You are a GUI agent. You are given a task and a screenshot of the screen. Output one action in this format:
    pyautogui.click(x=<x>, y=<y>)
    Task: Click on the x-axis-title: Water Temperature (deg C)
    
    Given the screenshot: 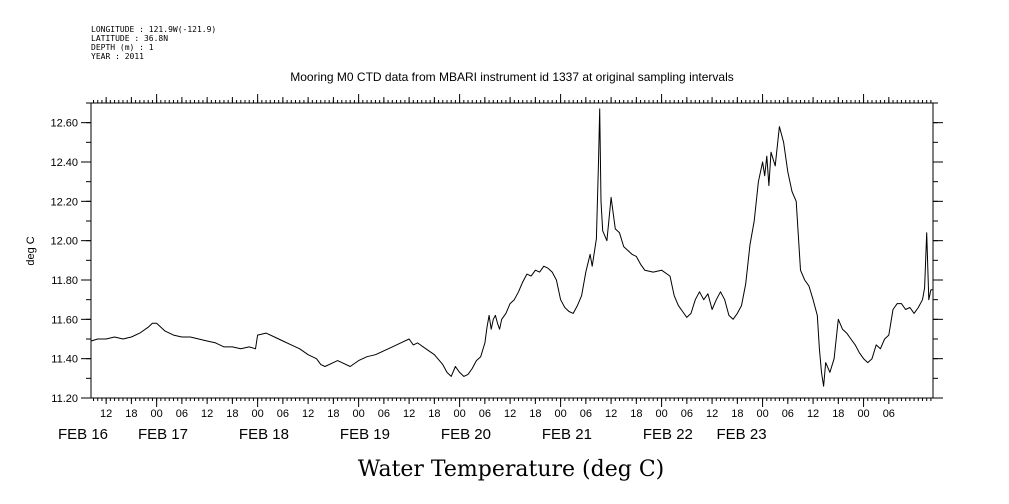 What is the action you would take?
    pyautogui.click(x=511, y=469)
    